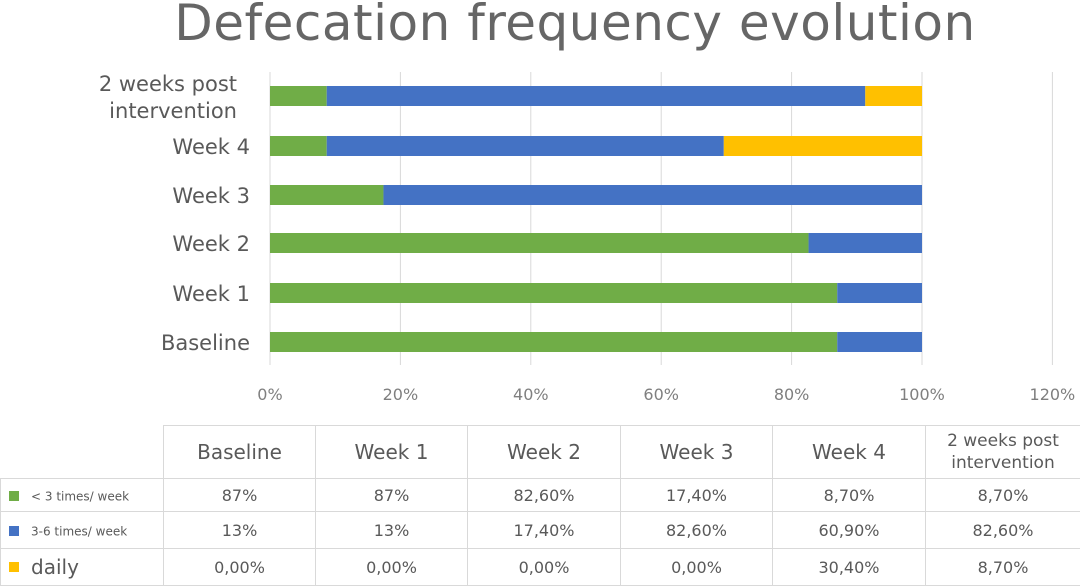 This screenshot has width=1080, height=586. What do you see at coordinates (1002, 452) in the screenshot?
I see `table-header: 2 weeks post intervention` at bounding box center [1002, 452].